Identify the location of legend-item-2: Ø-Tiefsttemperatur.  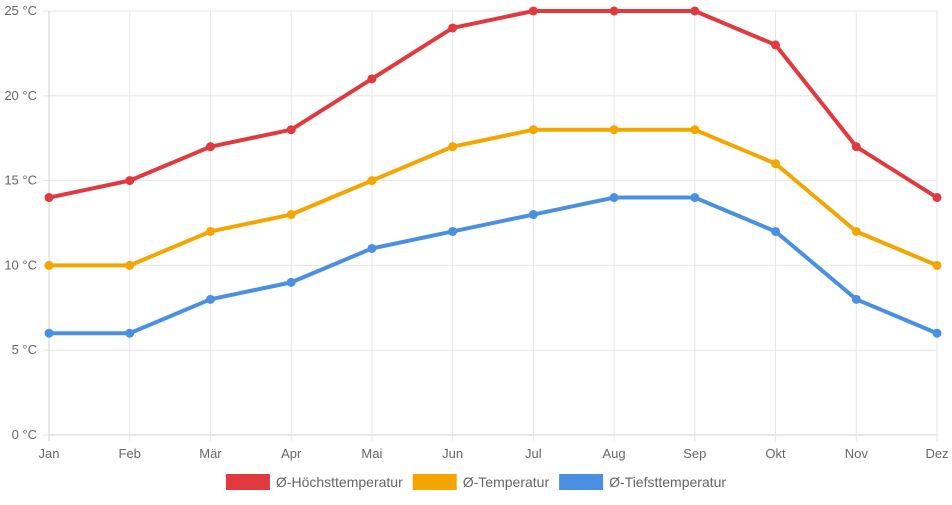
(642, 482).